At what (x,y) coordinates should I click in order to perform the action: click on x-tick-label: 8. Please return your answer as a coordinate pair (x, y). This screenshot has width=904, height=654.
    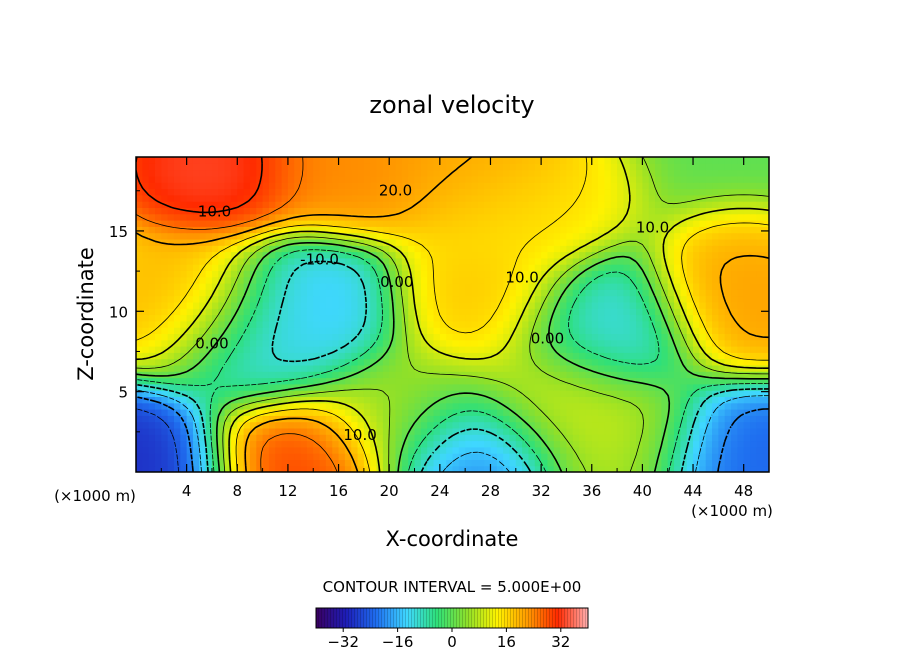
    Looking at the image, I should click on (238, 491).